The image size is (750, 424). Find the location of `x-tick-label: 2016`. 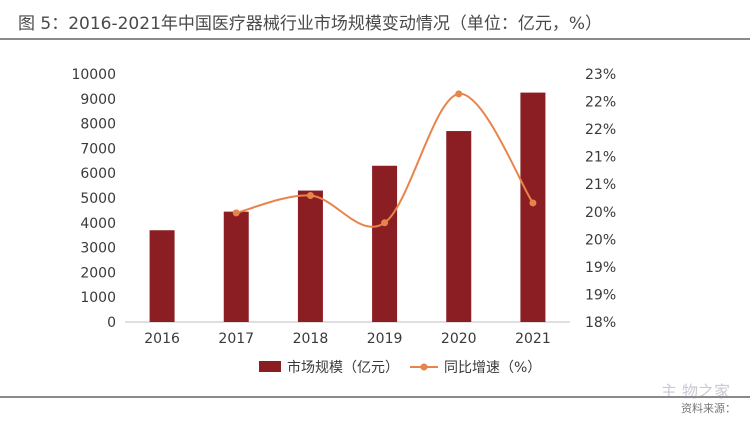

x-tick-label: 2016 is located at coordinates (162, 339).